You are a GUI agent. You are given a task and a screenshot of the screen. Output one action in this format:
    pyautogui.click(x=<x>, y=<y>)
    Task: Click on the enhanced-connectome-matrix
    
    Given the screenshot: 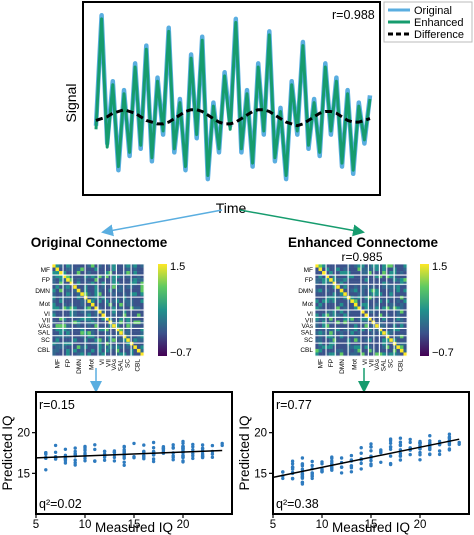 What is the action you would take?
    pyautogui.click(x=361, y=310)
    